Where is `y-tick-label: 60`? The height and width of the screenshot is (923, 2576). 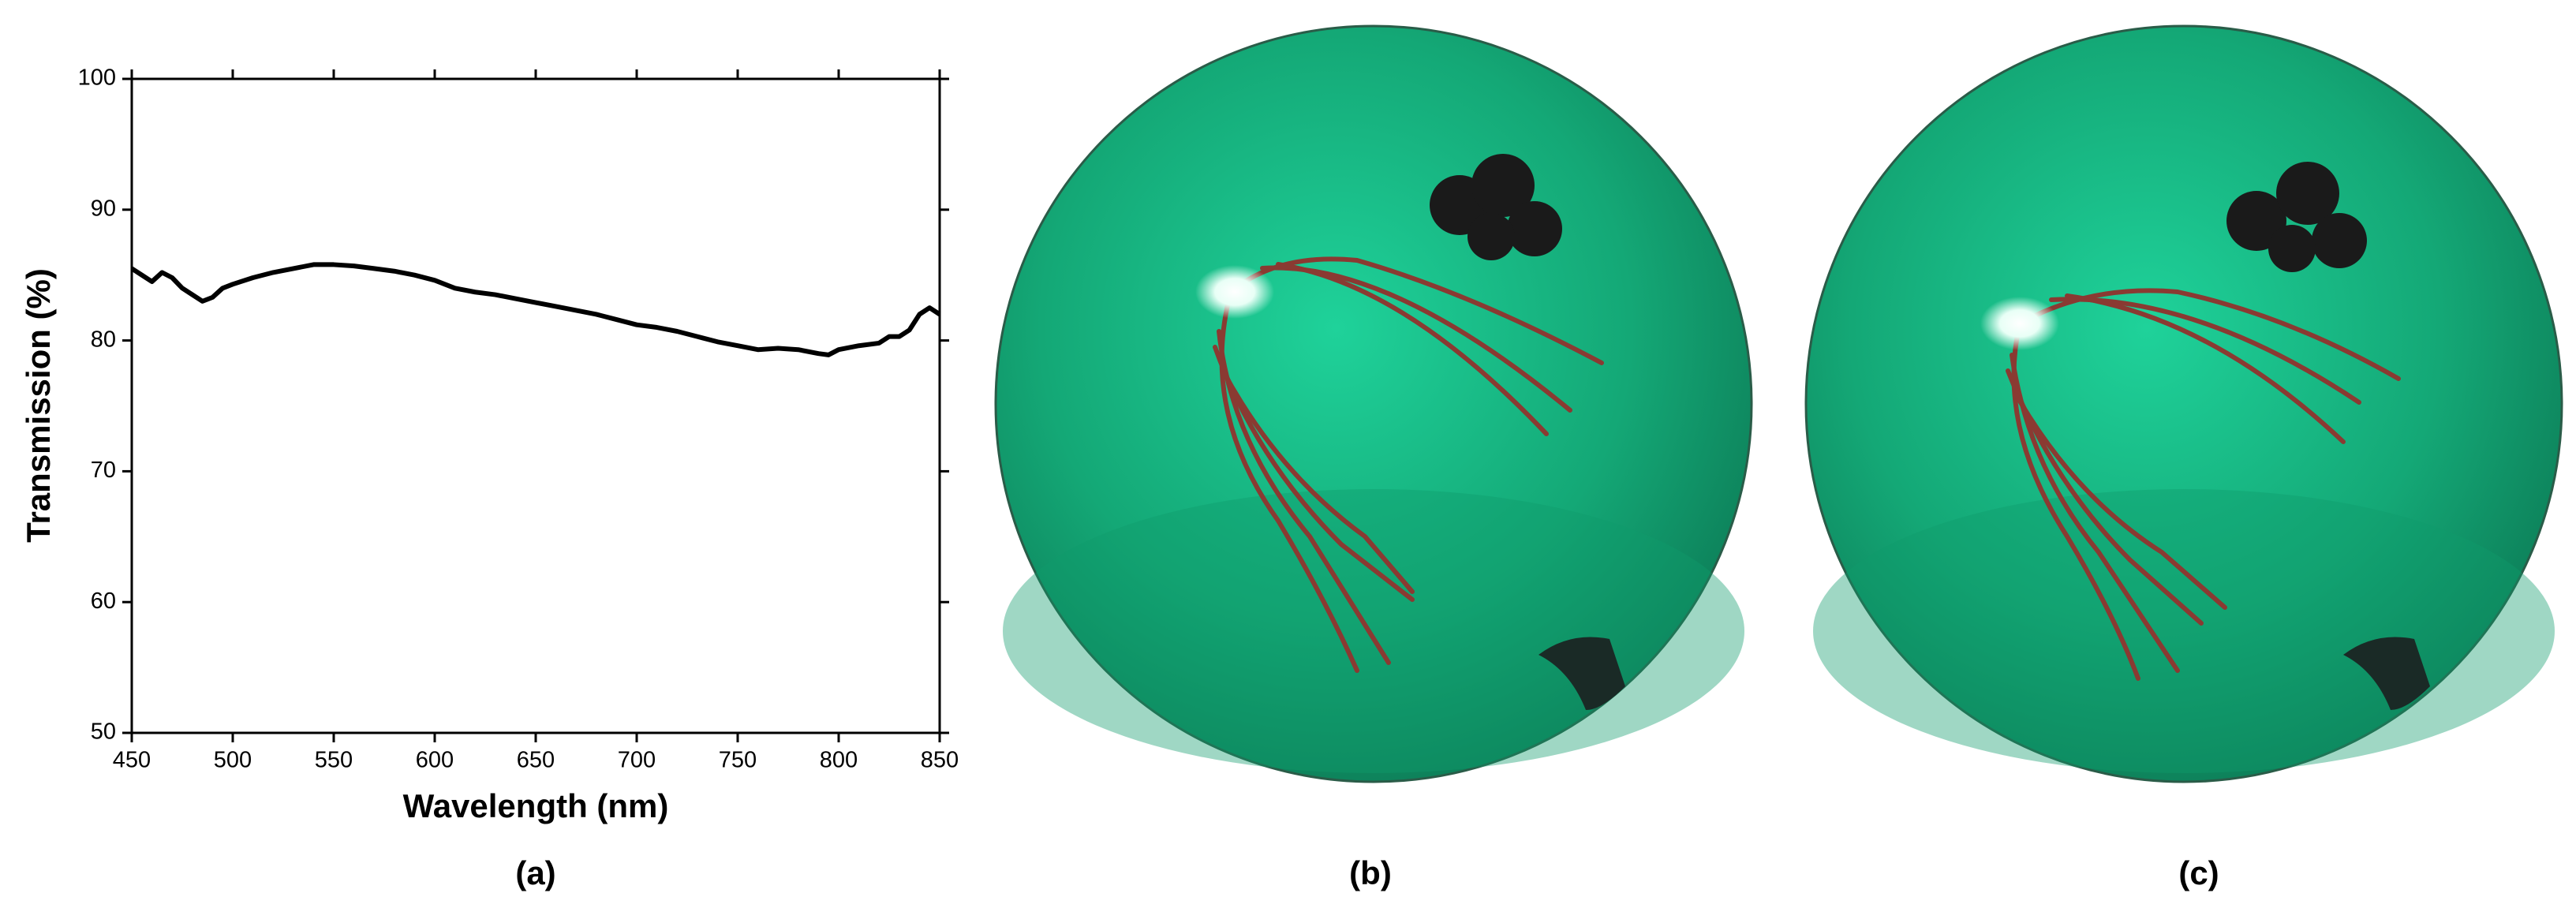 y-tick-label: 60 is located at coordinates (103, 601).